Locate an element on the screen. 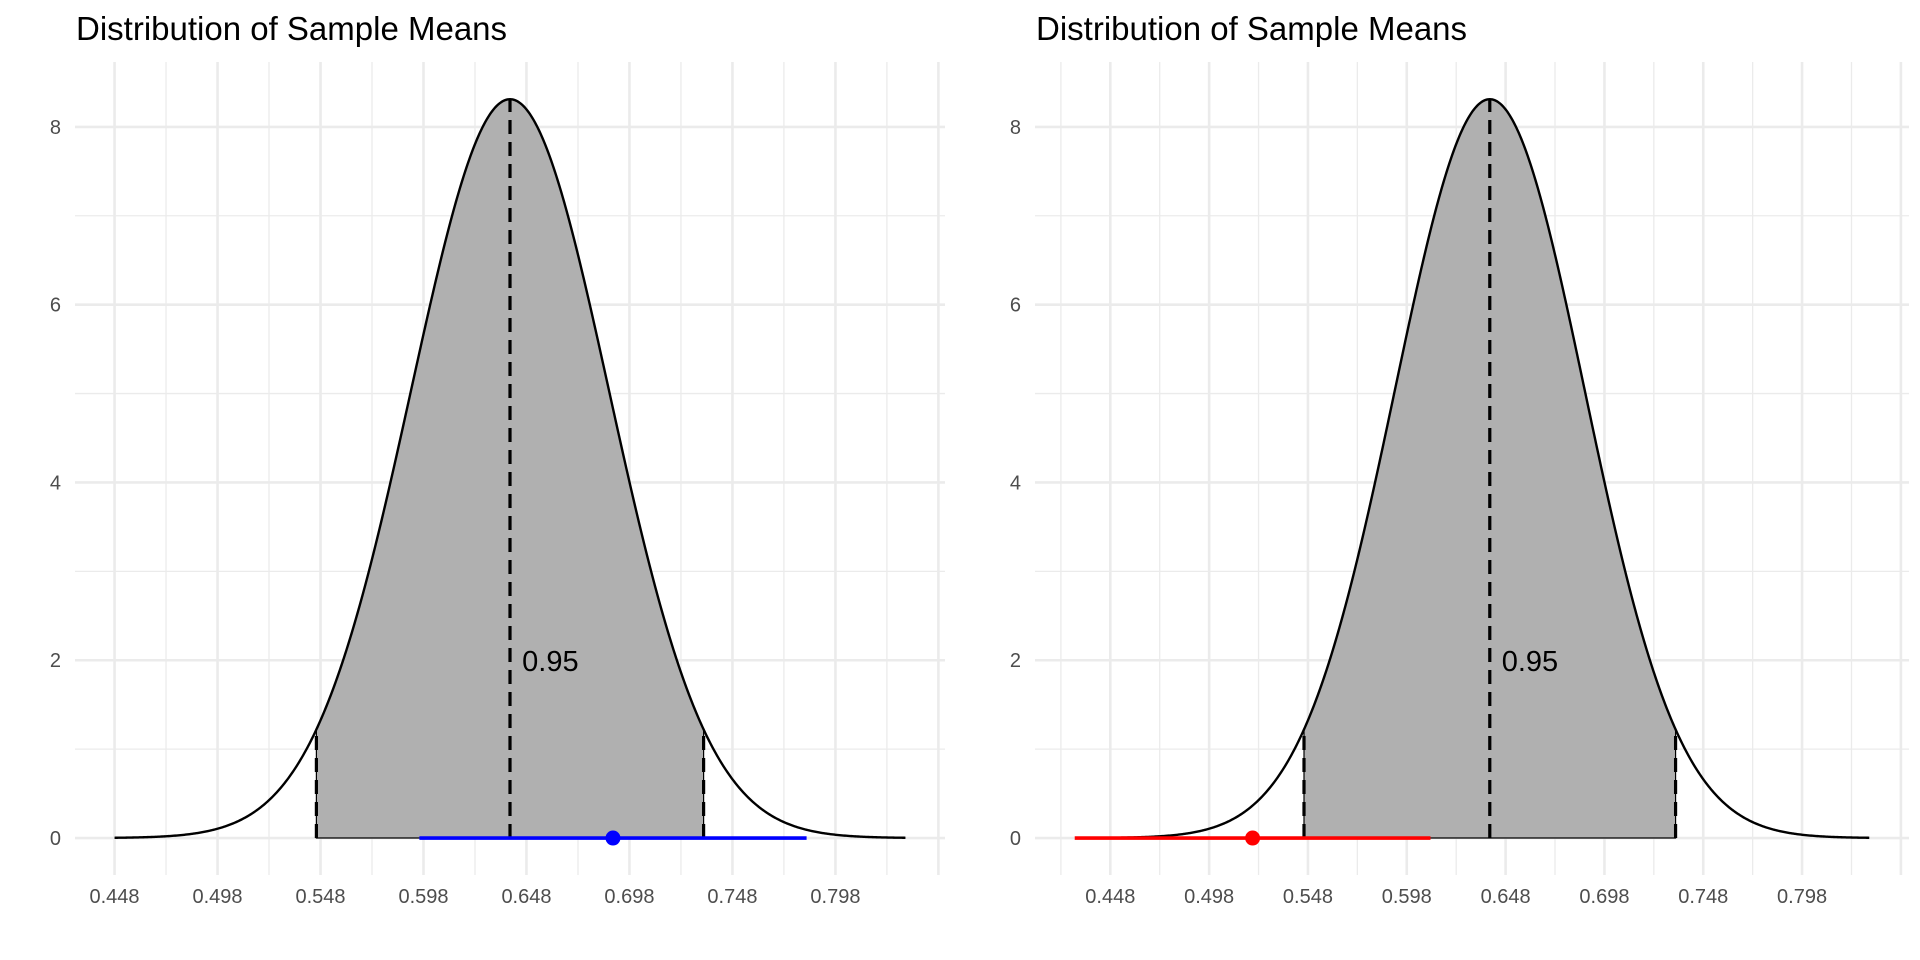  left-y-tick-label: 8 is located at coordinates (55, 128).